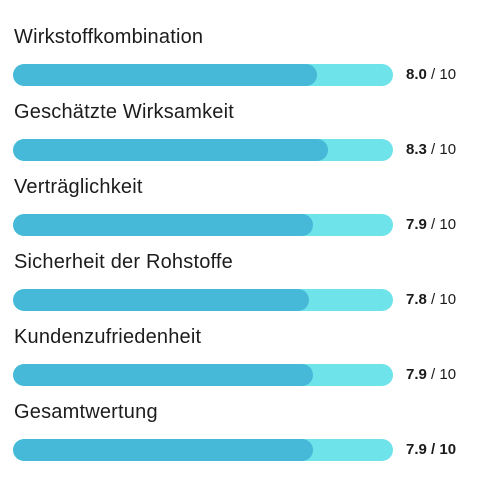 This screenshot has width=482, height=495. I want to click on rating-score: 8.3 / 10, so click(431, 150).